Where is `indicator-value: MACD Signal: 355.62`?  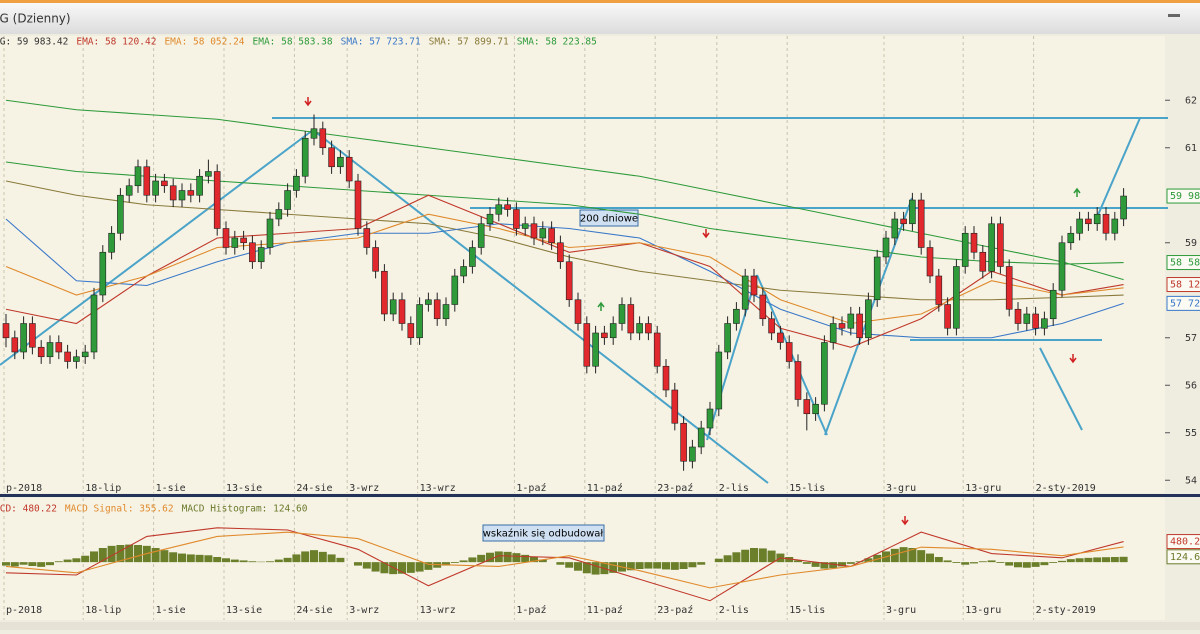 indicator-value: MACD Signal: 355.62 is located at coordinates (119, 509).